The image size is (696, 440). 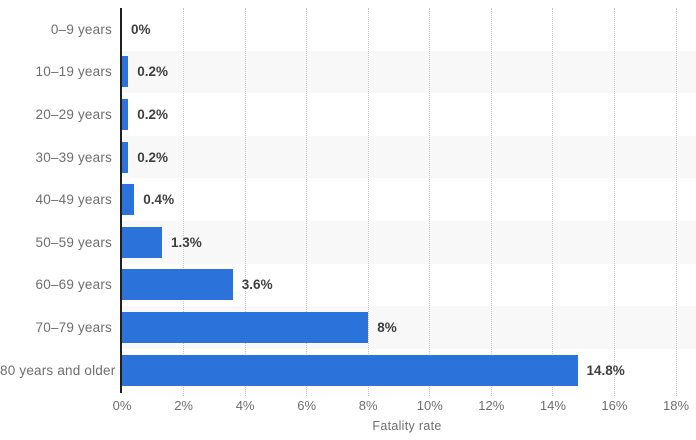 I want to click on row-plot-area: 0%, so click(x=409, y=29).